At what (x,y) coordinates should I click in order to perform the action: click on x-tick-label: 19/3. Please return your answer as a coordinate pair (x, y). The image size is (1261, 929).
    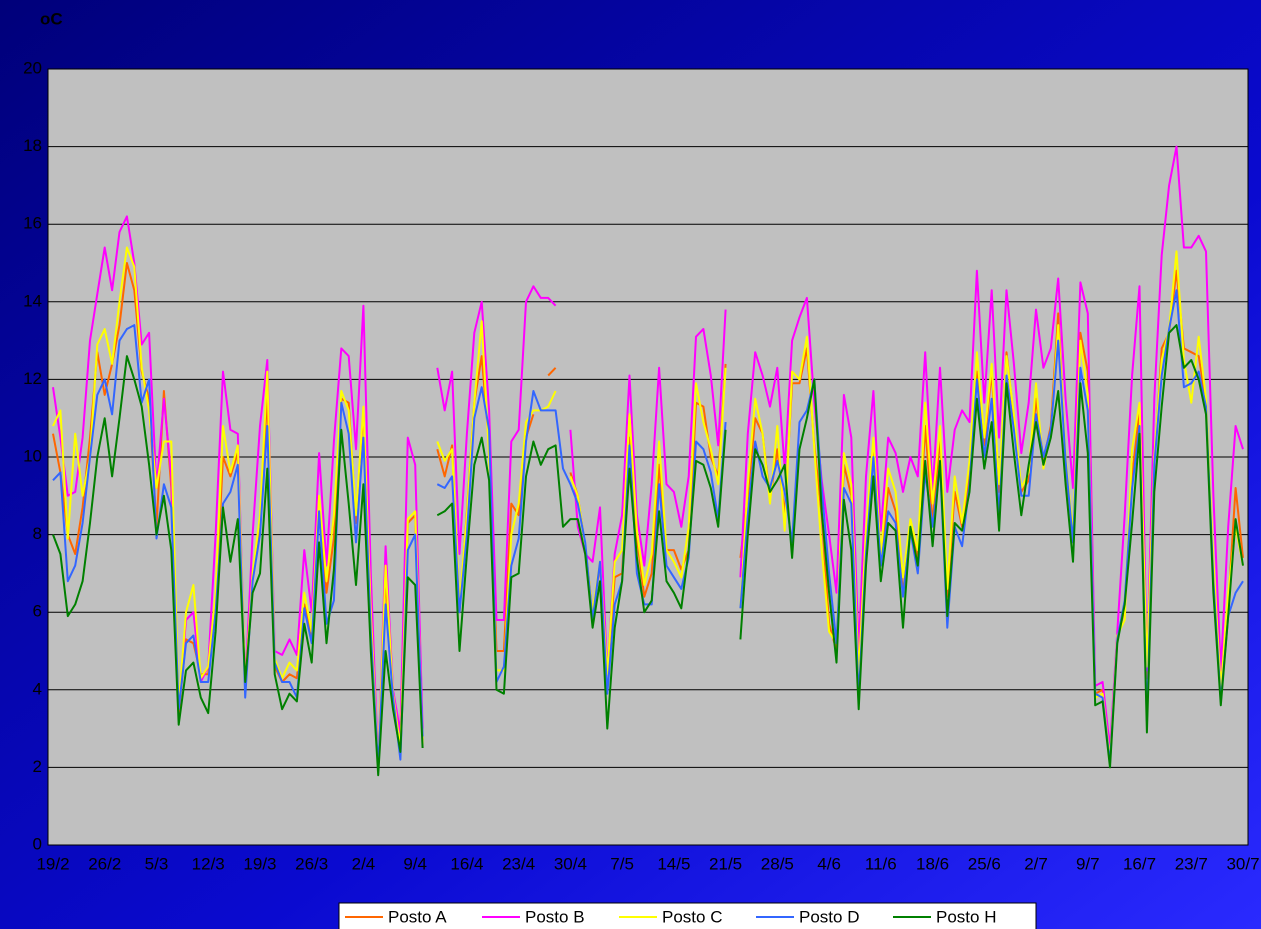
    Looking at the image, I should click on (259, 863).